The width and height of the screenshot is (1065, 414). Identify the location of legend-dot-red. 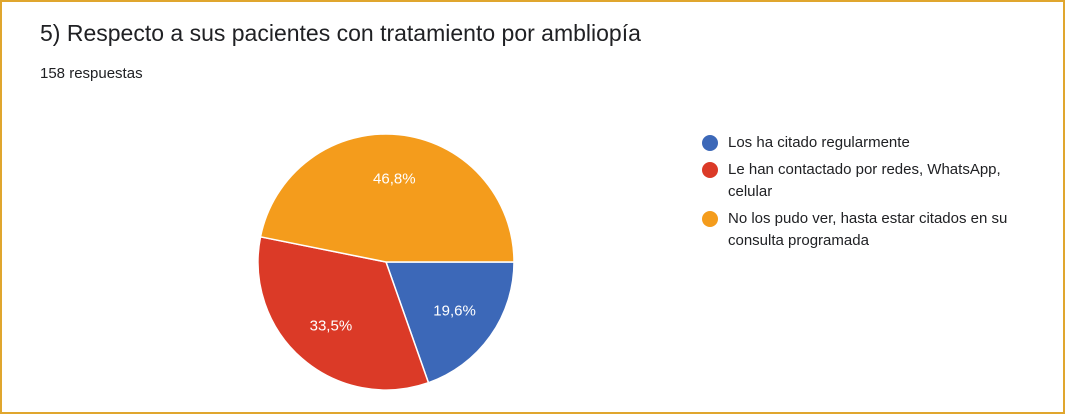
(710, 170).